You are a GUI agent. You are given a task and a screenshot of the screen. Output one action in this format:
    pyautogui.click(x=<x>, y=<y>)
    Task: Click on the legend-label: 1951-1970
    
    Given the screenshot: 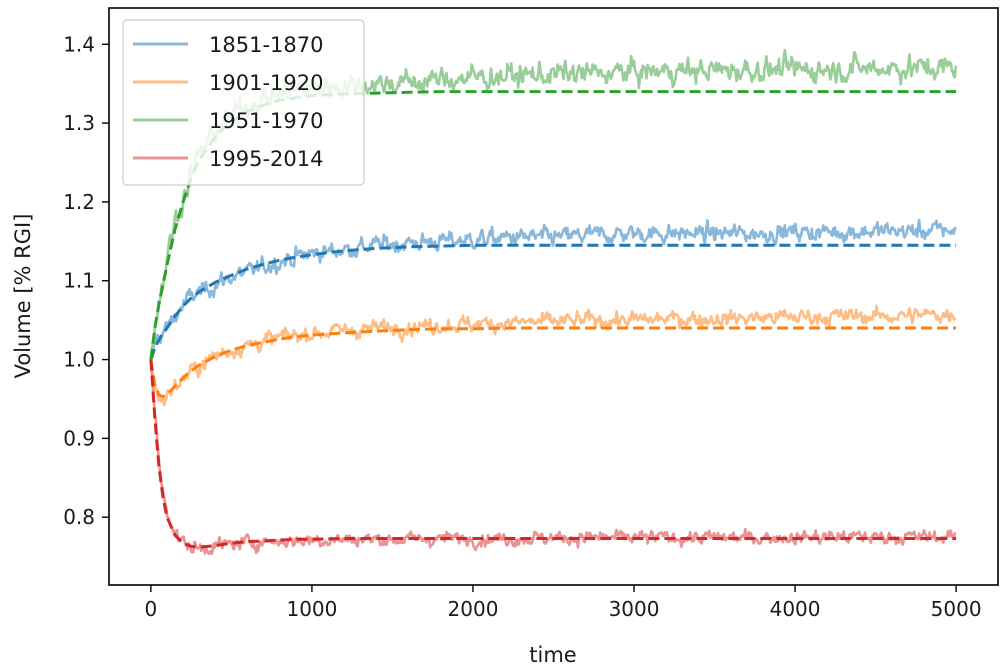 What is the action you would take?
    pyautogui.click(x=266, y=121)
    